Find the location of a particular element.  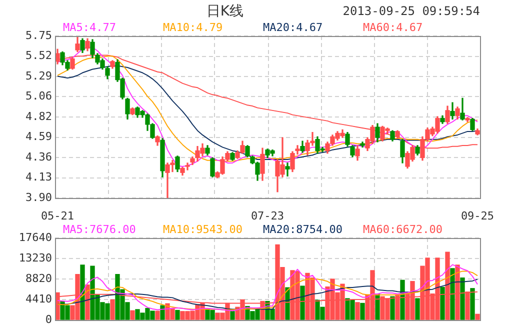

y-tick-label: 4.82 is located at coordinates (39, 116).